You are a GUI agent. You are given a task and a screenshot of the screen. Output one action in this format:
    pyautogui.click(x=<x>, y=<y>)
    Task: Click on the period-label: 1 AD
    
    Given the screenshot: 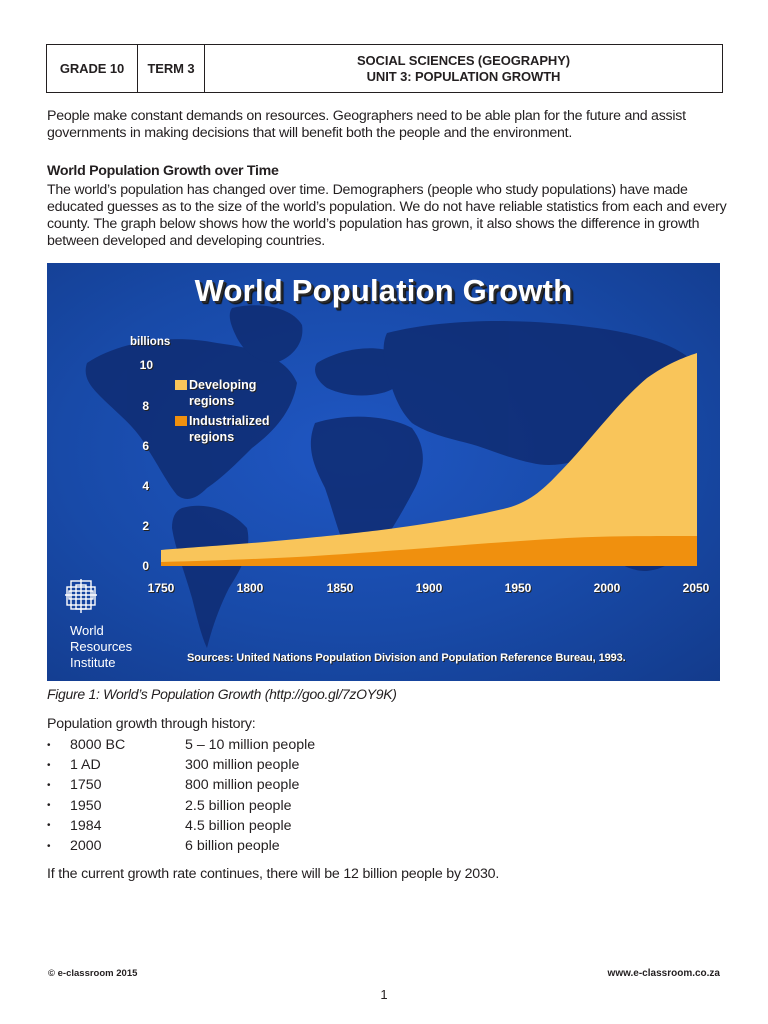 What is the action you would take?
    pyautogui.click(x=85, y=765)
    